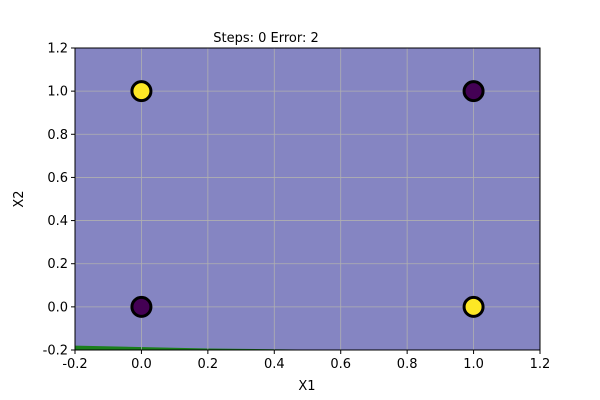  Describe the element at coordinates (57, 178) in the screenshot. I see `y-tick-label-4: 0.6` at that location.